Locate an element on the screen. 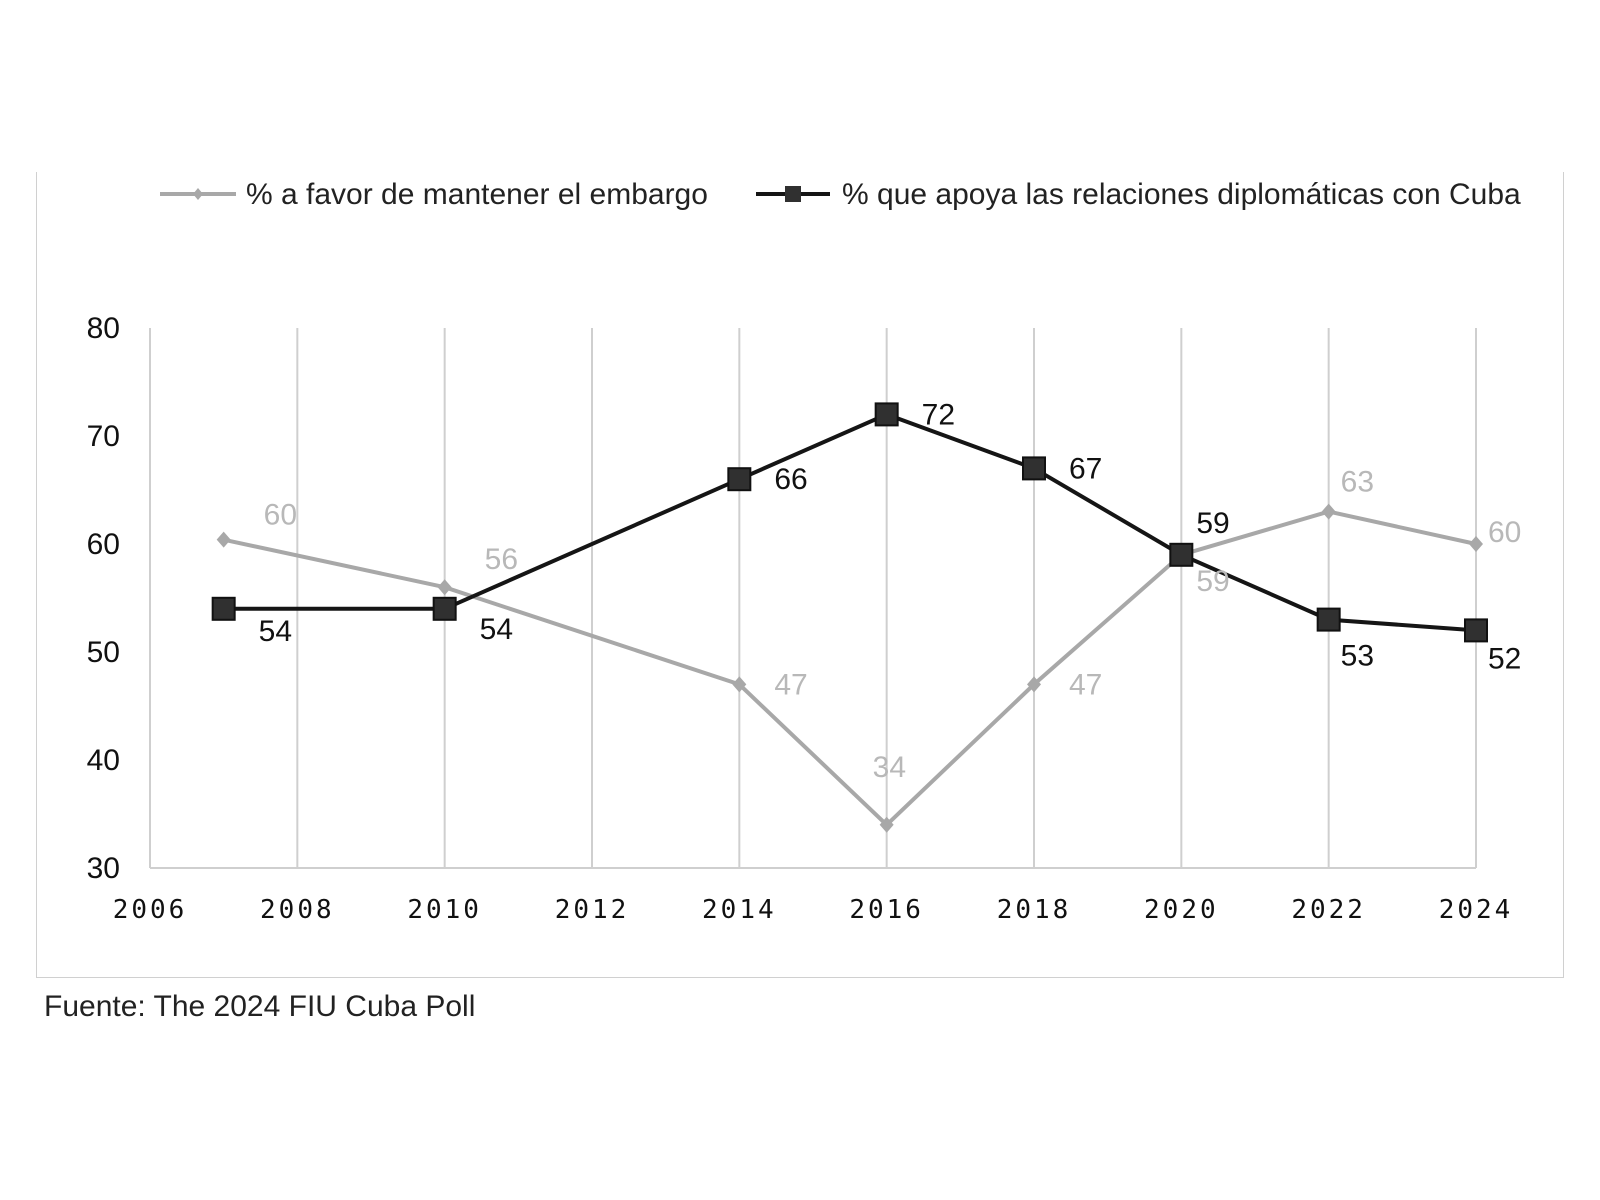  marker-embargo-2007 is located at coordinates (223, 539).